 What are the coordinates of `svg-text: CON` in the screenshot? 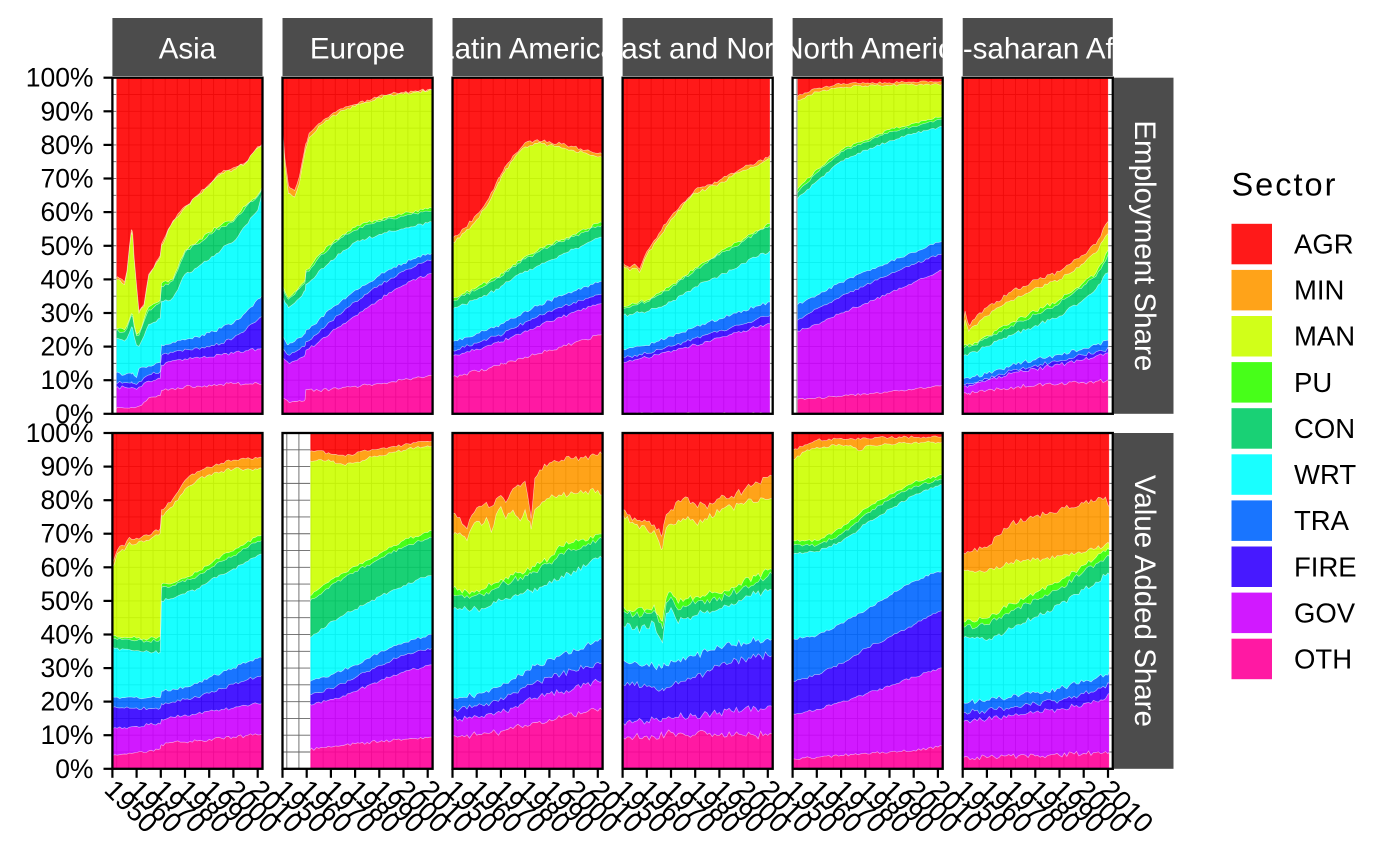 It's located at (1324, 428).